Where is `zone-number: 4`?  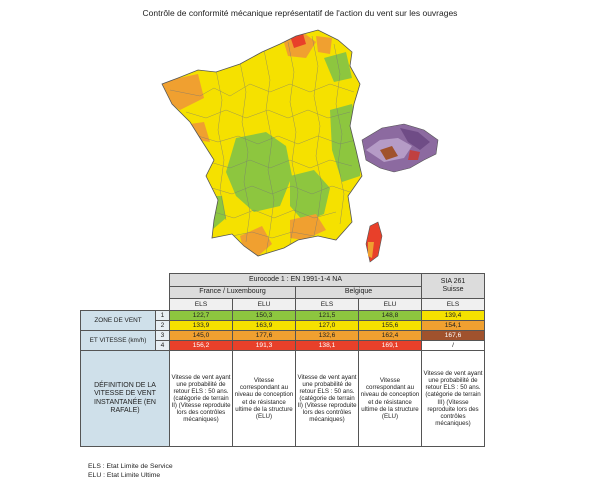 zone-number: 4 is located at coordinates (162, 345).